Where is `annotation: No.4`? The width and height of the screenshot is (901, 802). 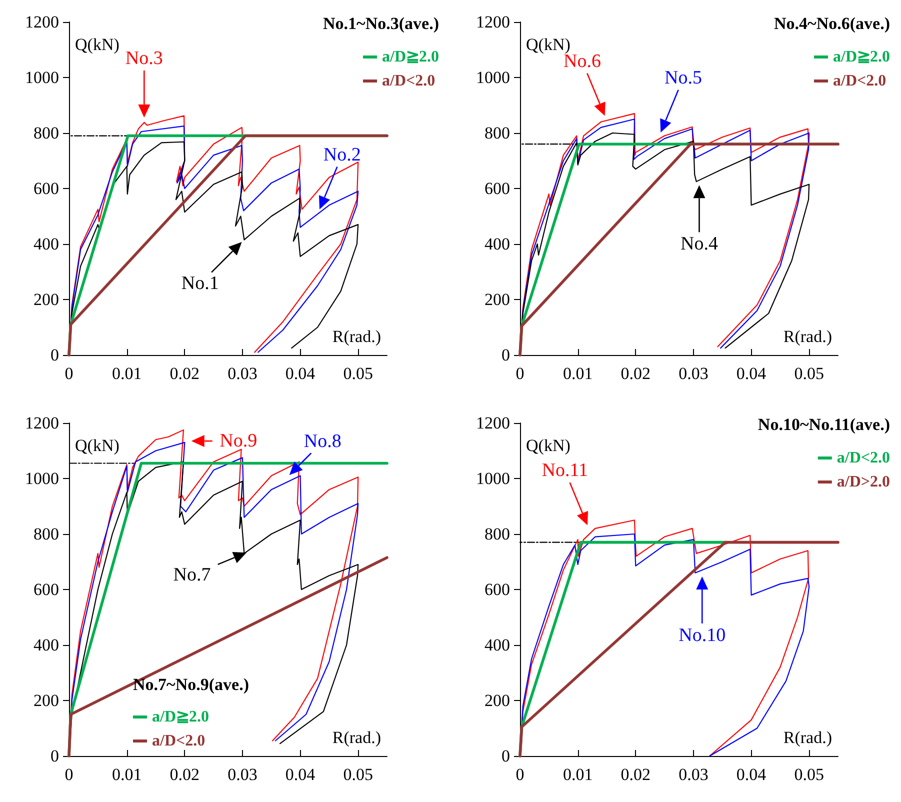
annotation: No.4 is located at coordinates (699, 244).